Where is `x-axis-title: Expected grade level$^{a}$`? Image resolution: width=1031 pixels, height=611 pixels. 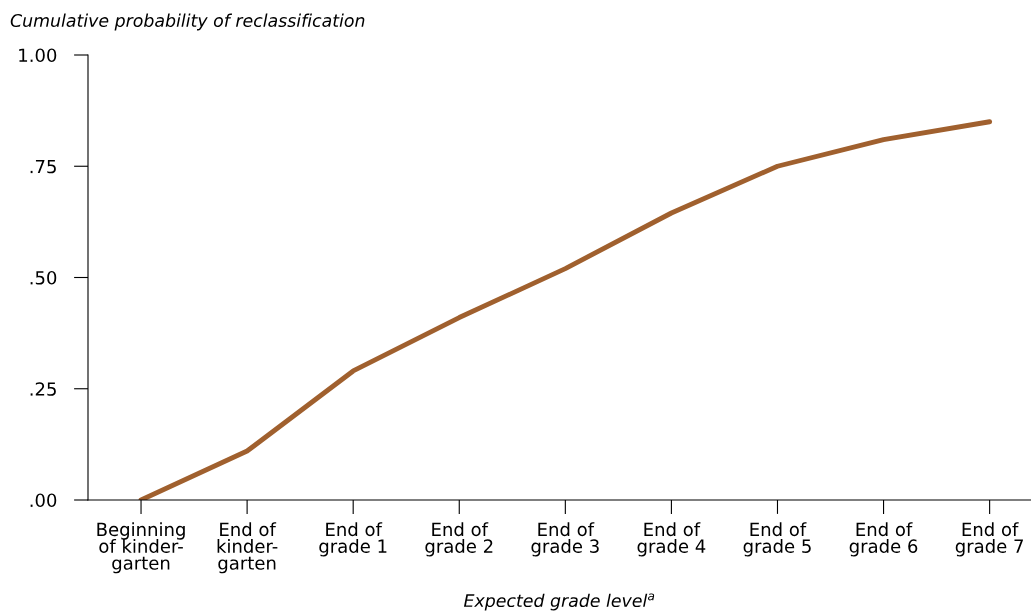
x-axis-title: Expected grade level$^{a}$ is located at coordinates (559, 602).